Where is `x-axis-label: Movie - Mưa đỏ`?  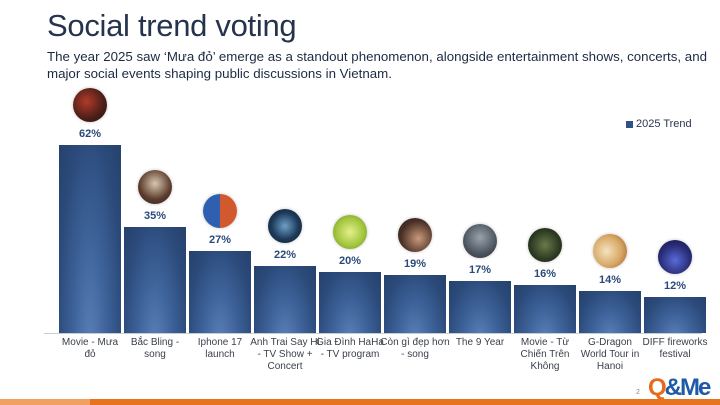 x-axis-label: Movie - Mưa đỏ is located at coordinates (90, 348).